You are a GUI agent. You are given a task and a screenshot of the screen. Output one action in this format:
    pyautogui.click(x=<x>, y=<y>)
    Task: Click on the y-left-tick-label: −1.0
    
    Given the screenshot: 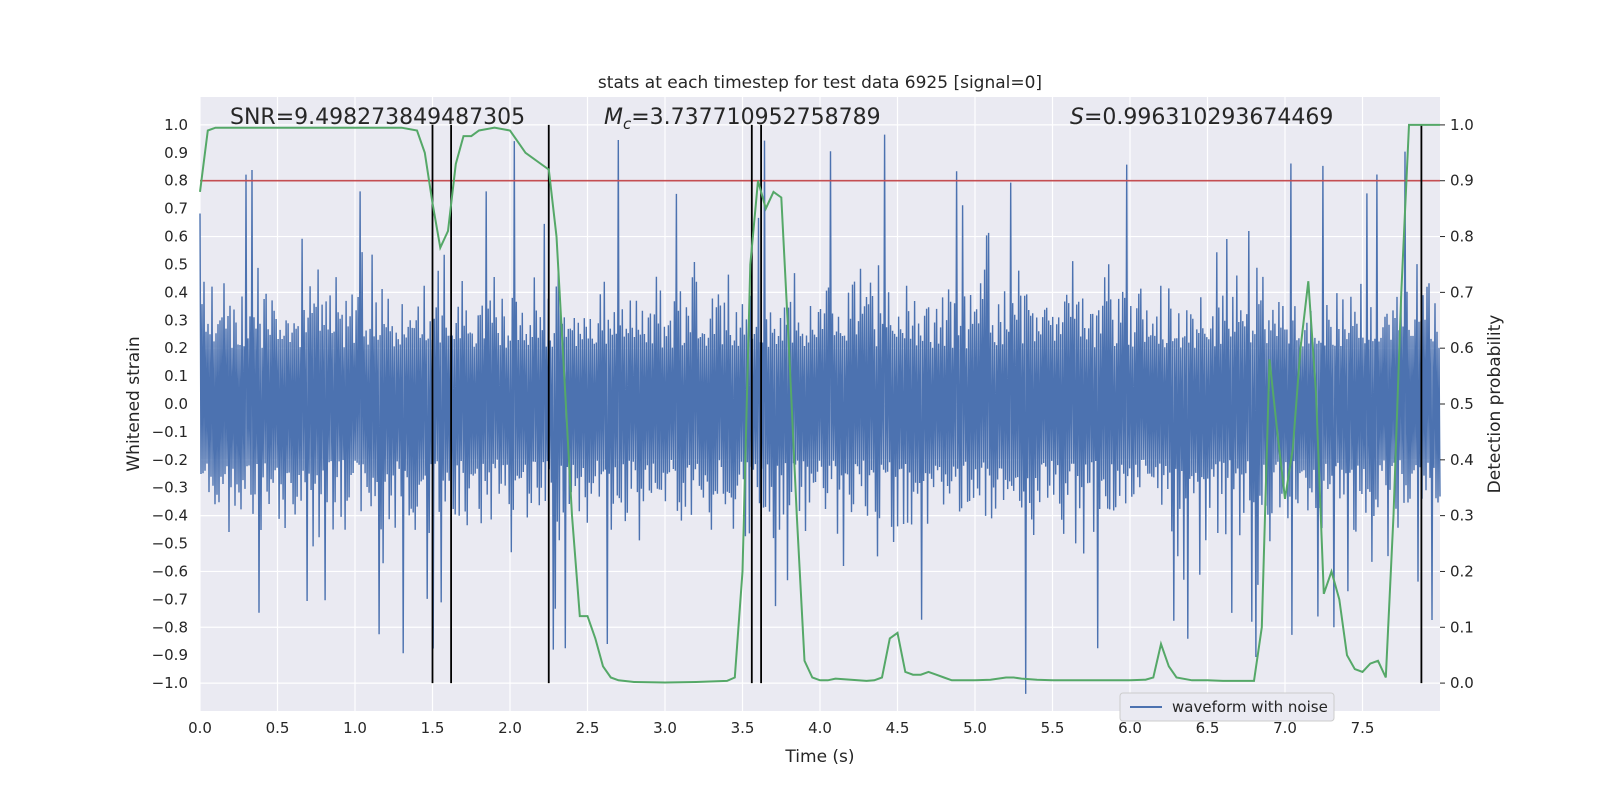 What is the action you would take?
    pyautogui.click(x=170, y=683)
    